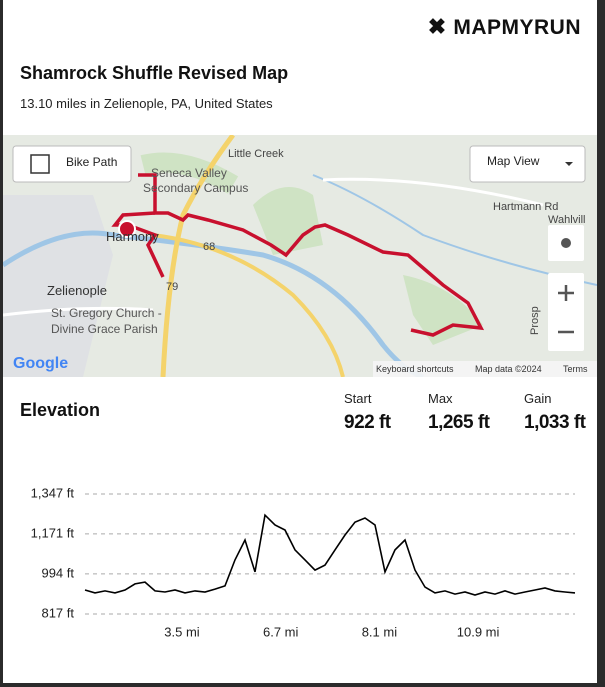  Describe the element at coordinates (60, 410) in the screenshot. I see `elevation-title: Elevation` at that location.